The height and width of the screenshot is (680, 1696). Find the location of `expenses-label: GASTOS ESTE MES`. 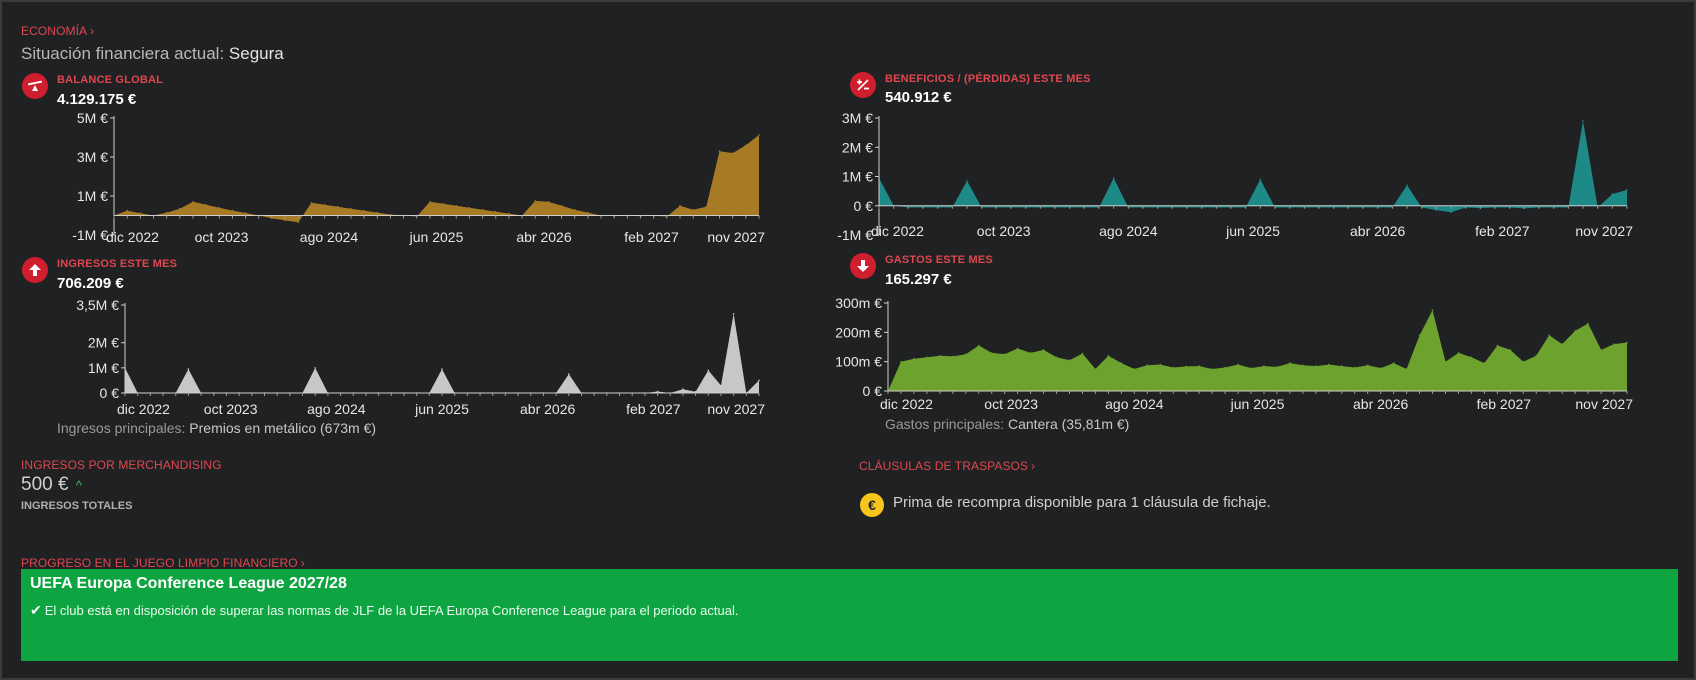

expenses-label: GASTOS ESTE MES is located at coordinates (939, 260).